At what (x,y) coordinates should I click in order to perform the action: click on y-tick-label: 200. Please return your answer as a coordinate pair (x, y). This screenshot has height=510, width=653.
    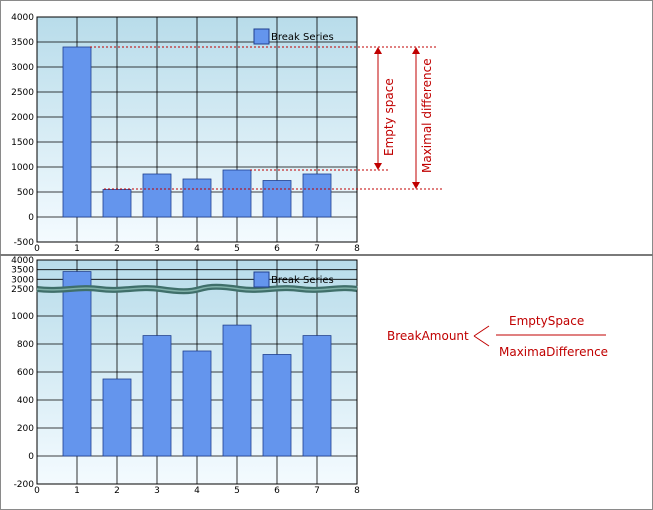
    Looking at the image, I should click on (25, 429).